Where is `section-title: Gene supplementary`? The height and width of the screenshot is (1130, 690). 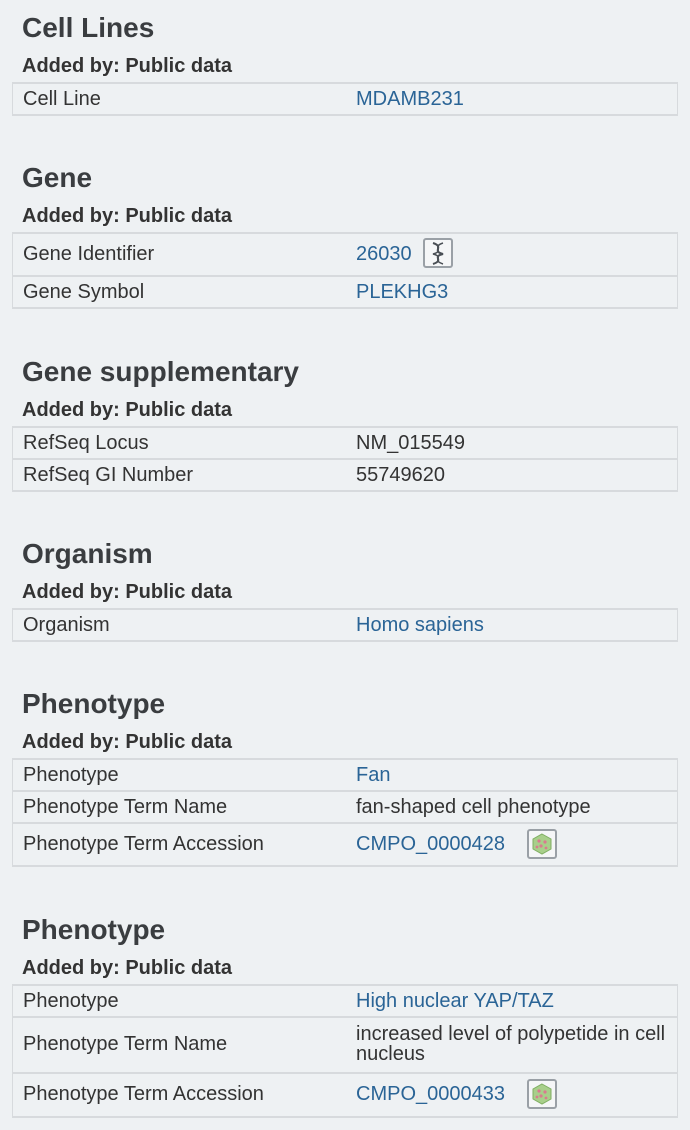 section-title: Gene supplementary is located at coordinates (160, 371).